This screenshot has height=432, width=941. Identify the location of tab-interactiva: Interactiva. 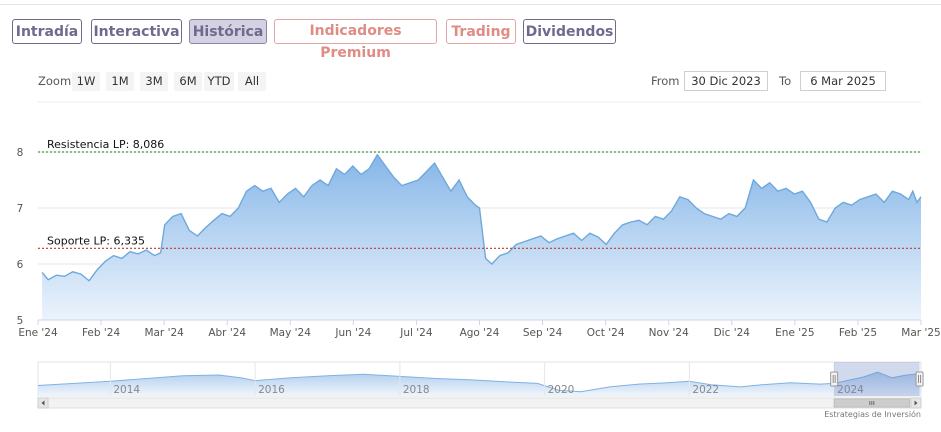
(136, 31).